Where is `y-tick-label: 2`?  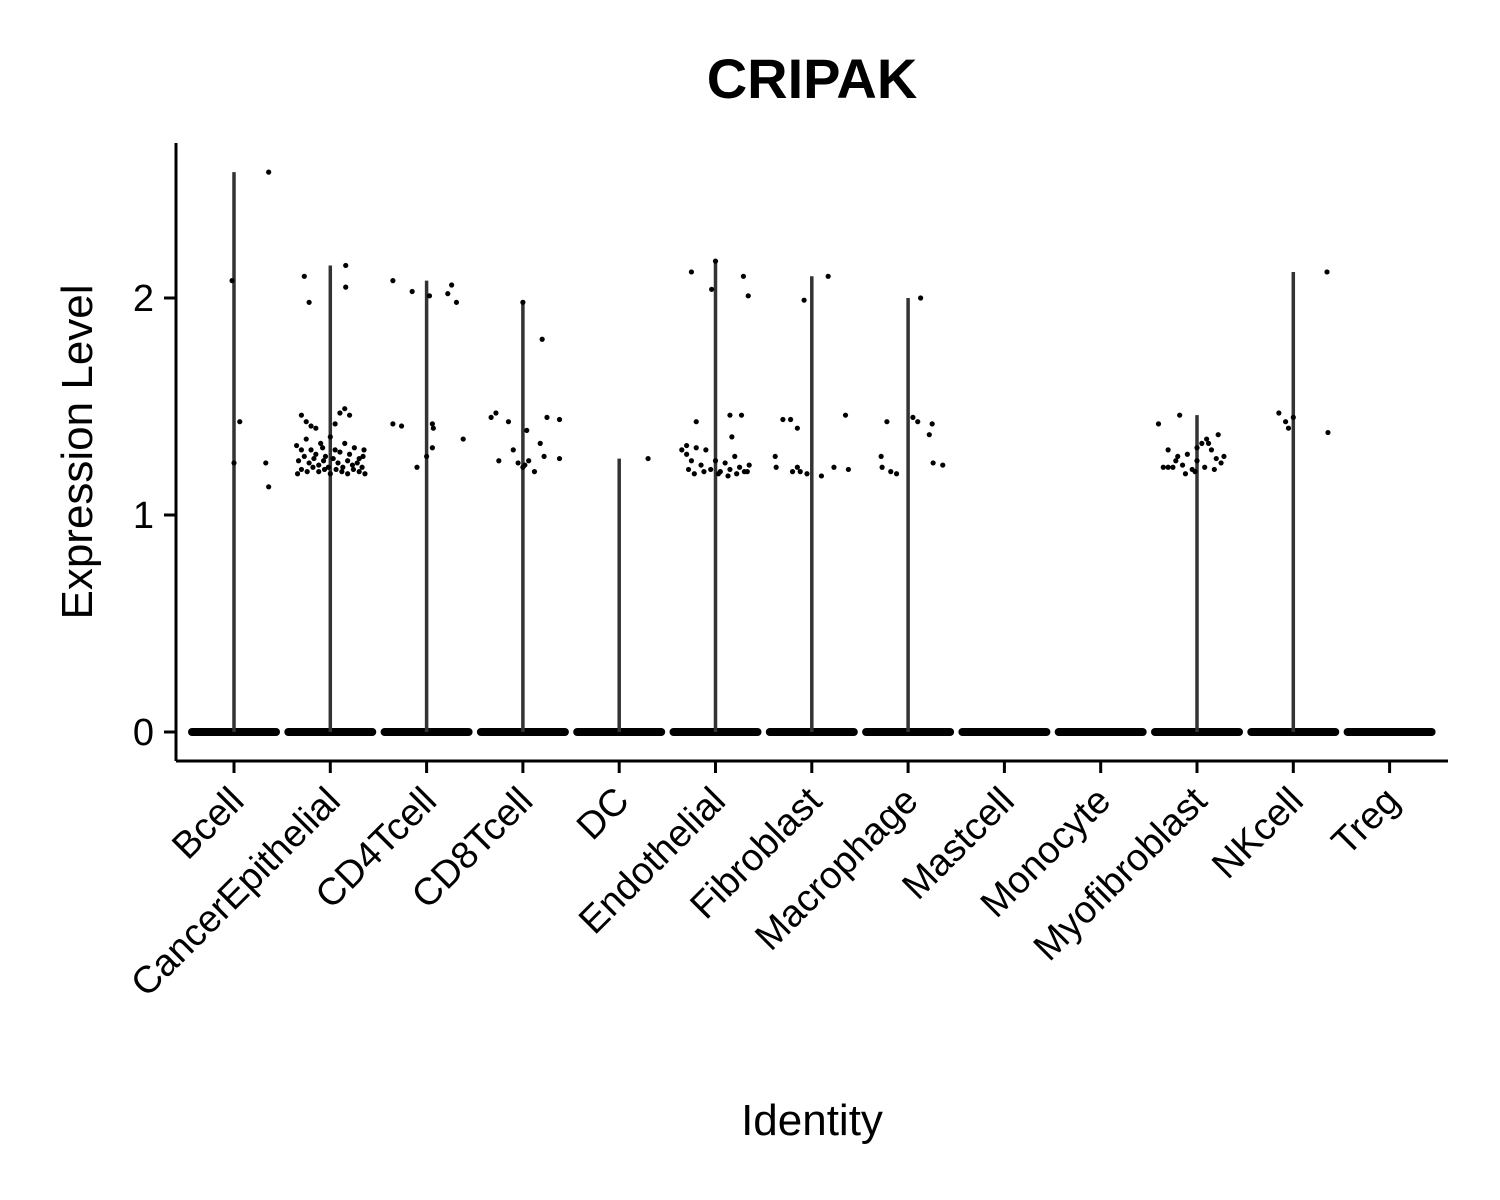 y-tick-label: 2 is located at coordinates (143, 299).